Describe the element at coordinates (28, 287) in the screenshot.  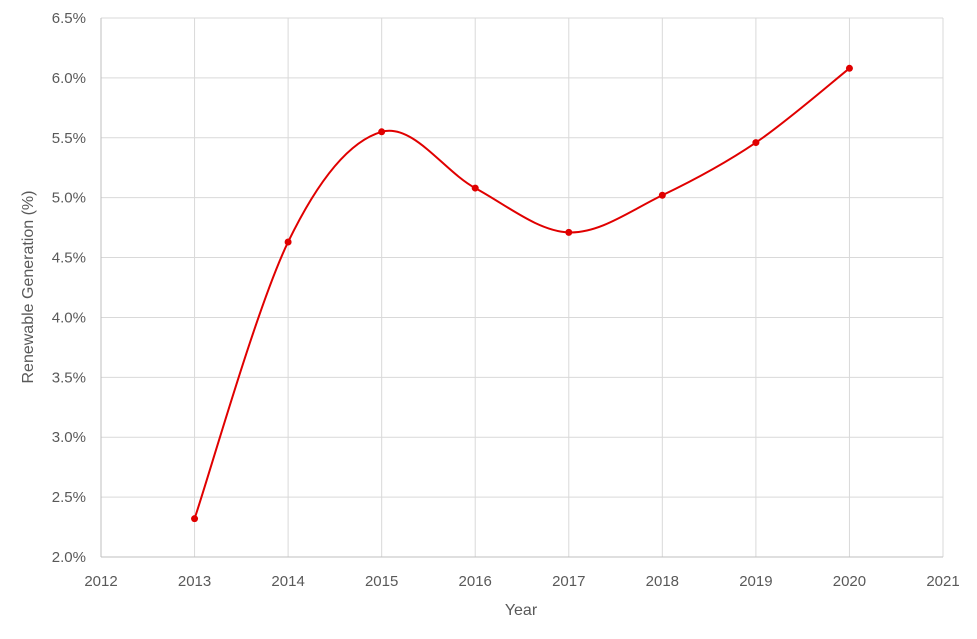
I see `y-axis-title: Renewable Generation (%)` at that location.